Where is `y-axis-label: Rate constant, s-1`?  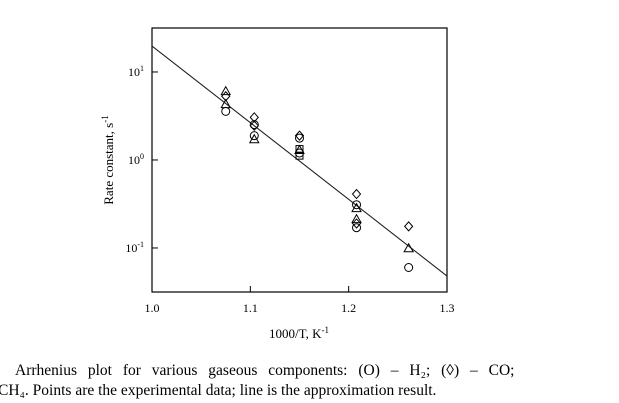
y-axis-label: Rate constant, s-1 is located at coordinates (108, 159).